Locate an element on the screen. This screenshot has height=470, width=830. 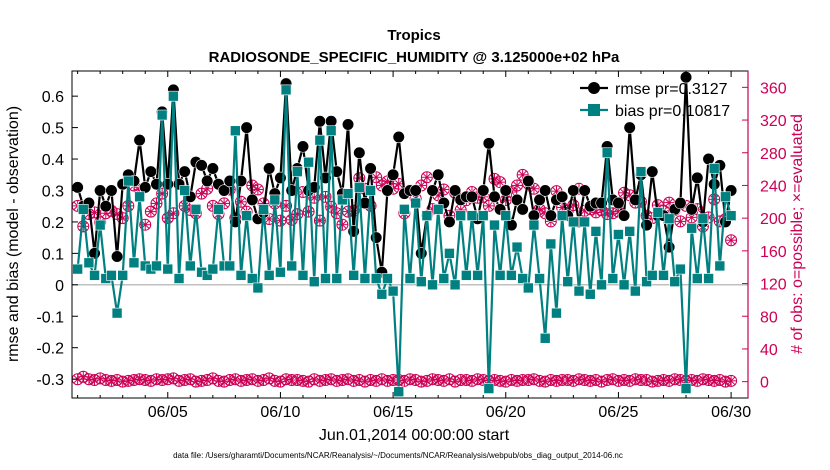
y2-tick-label: 80 is located at coordinates (769, 317).